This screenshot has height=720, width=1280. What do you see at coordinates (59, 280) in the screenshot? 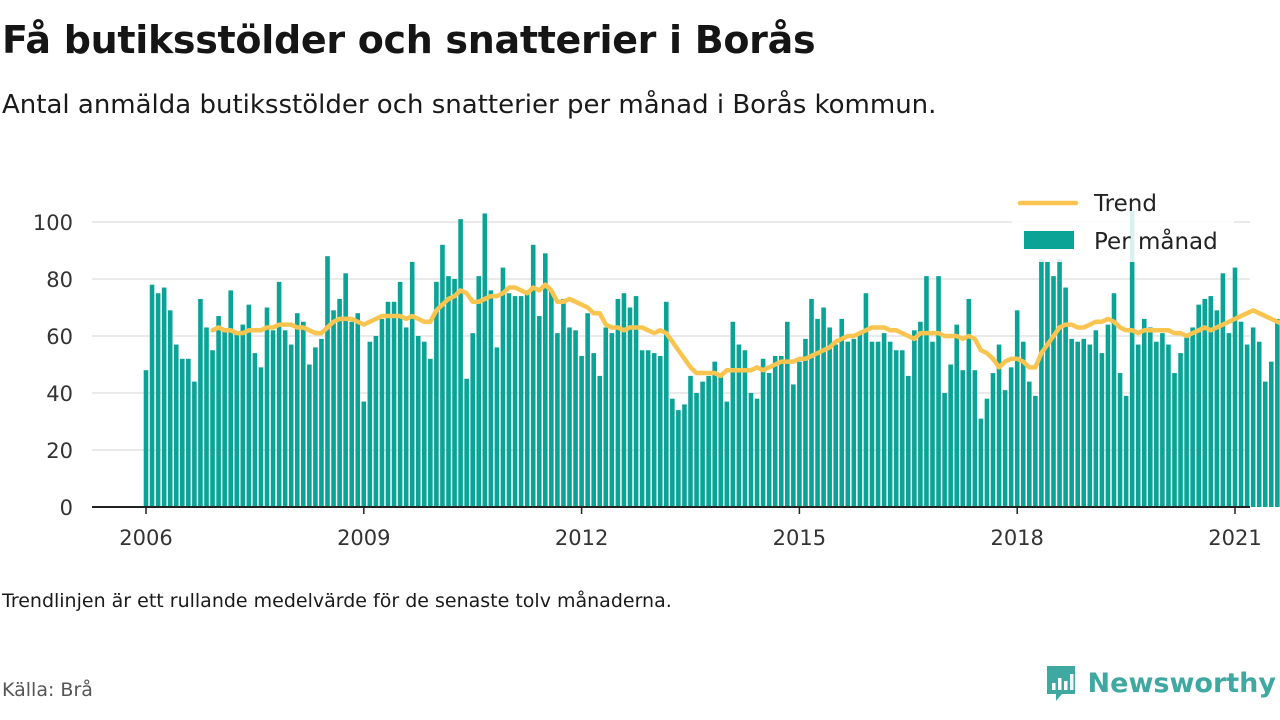
I see `y-tick-label: 80` at bounding box center [59, 280].